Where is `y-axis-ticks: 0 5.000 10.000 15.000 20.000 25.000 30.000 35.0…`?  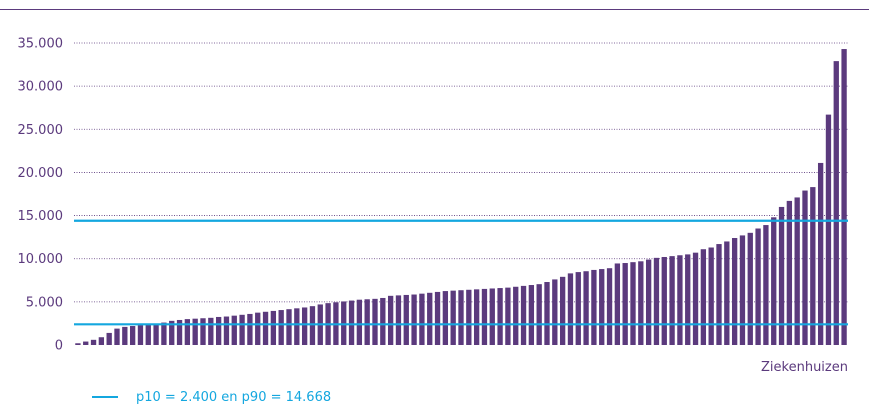 y-axis-ticks: 0 5.000 10.000 15.000 20.000 25.000 30.000 35.0… is located at coordinates (41, 195).